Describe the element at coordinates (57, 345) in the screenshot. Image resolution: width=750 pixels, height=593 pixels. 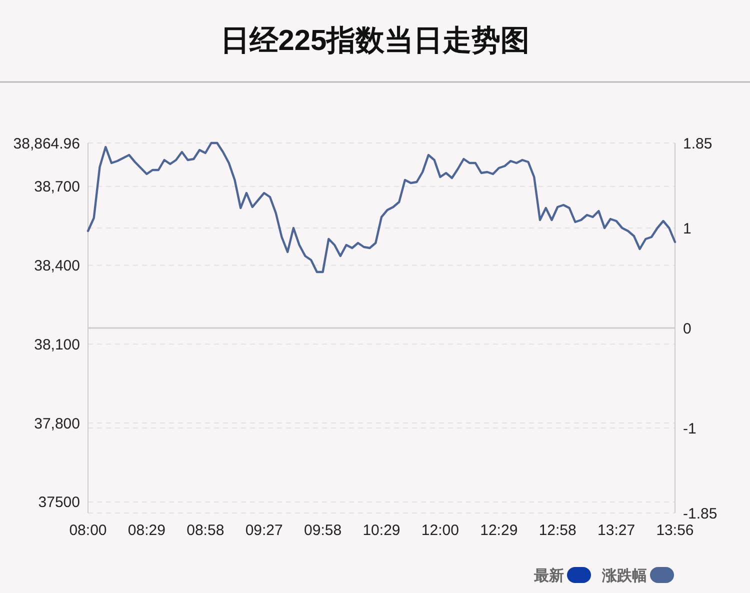
I see `y-tick-label: 38,100` at that location.